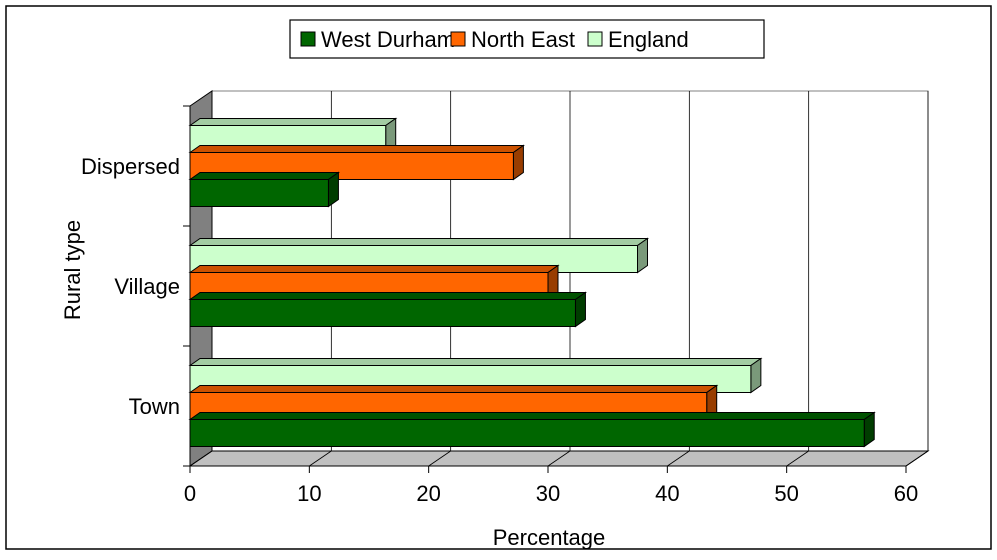 This screenshot has width=997, height=560. What do you see at coordinates (548, 493) in the screenshot?
I see `x-tick-label: 30` at bounding box center [548, 493].